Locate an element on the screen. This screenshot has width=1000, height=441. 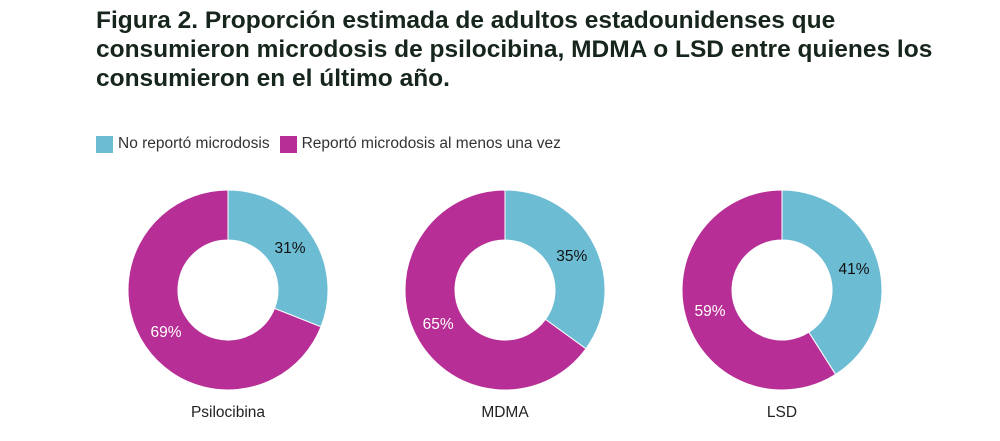
slice-label: 59% is located at coordinates (709, 311).